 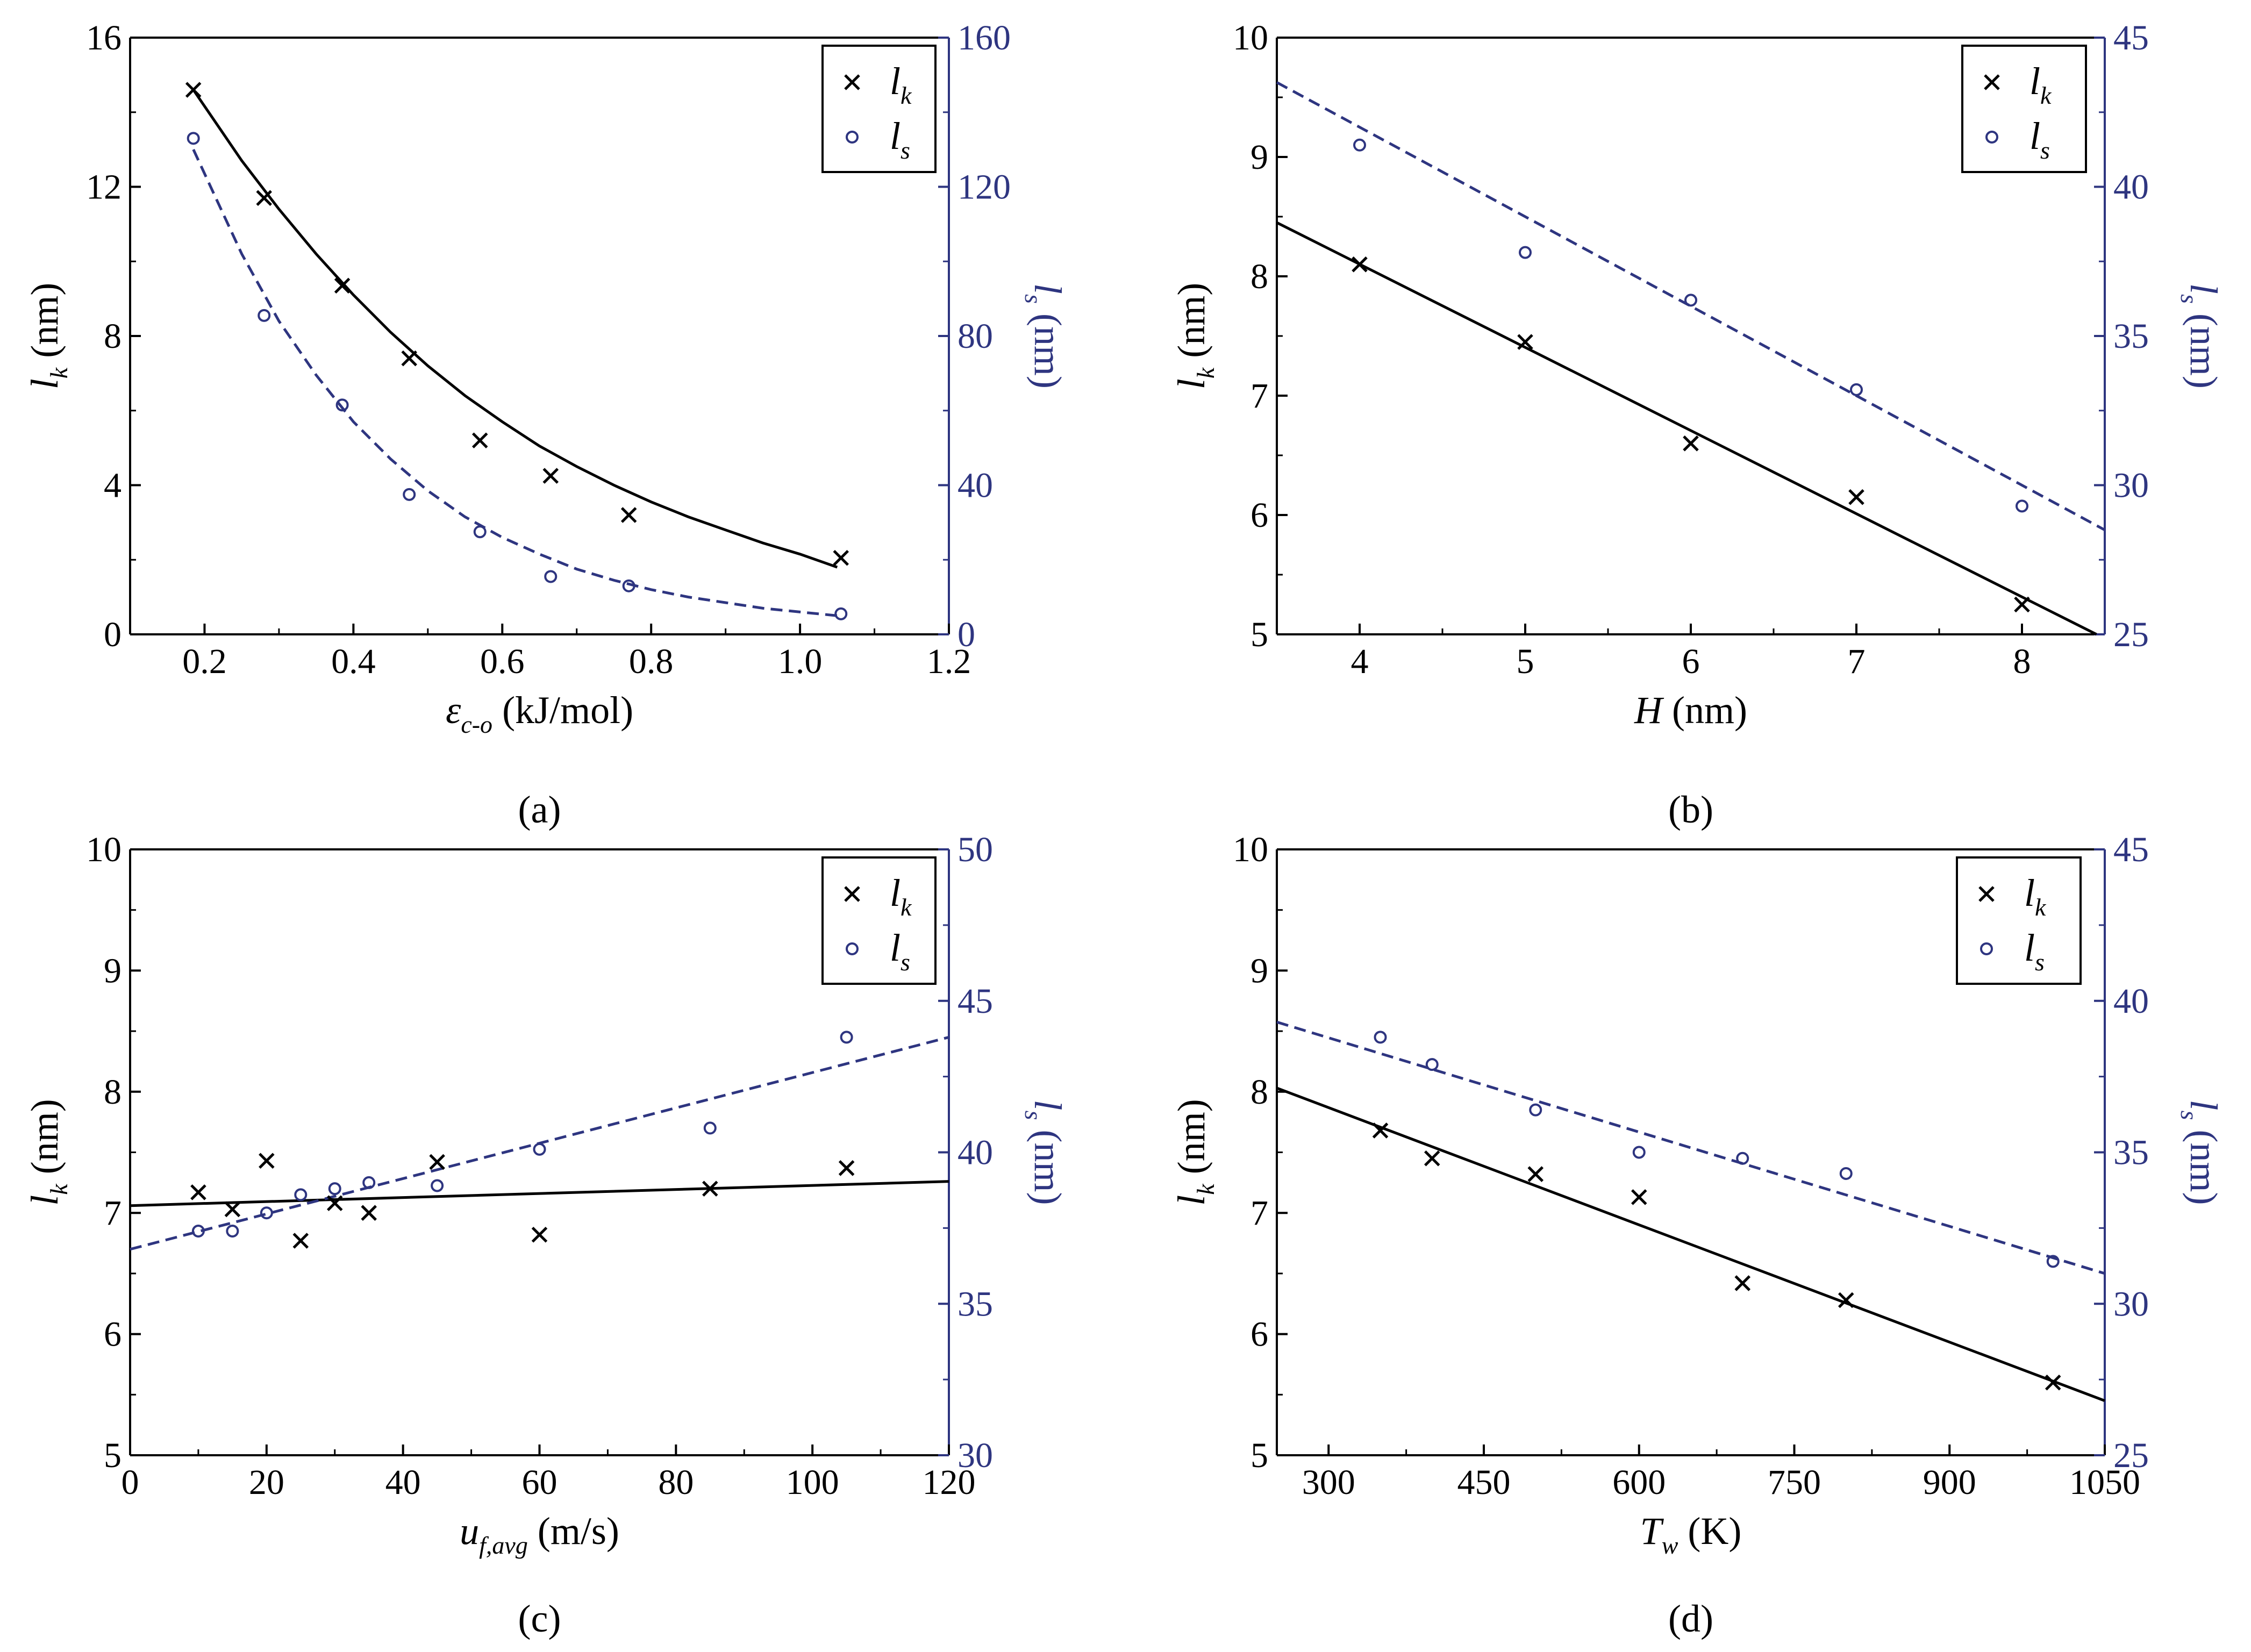 What do you see at coordinates (1986, 894) in the screenshot?
I see `legend-marker-lk` at bounding box center [1986, 894].